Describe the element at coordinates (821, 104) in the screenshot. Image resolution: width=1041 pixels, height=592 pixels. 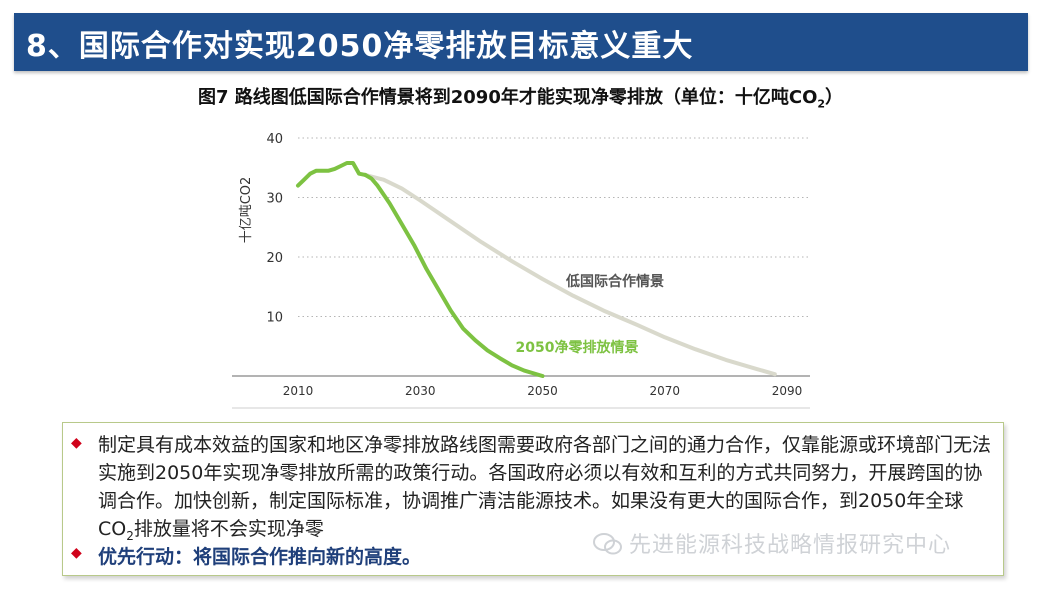
I see `caption-subscript: 2` at that location.